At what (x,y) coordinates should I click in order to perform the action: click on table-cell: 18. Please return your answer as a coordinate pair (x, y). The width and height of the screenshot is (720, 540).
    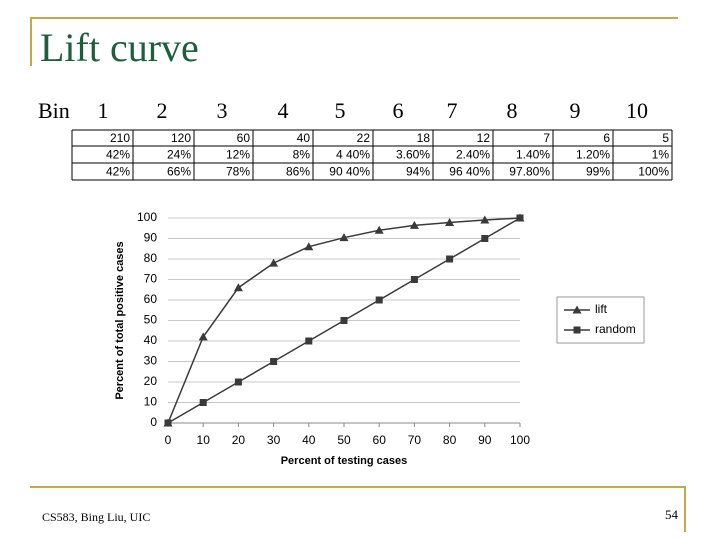
    Looking at the image, I should click on (424, 138).